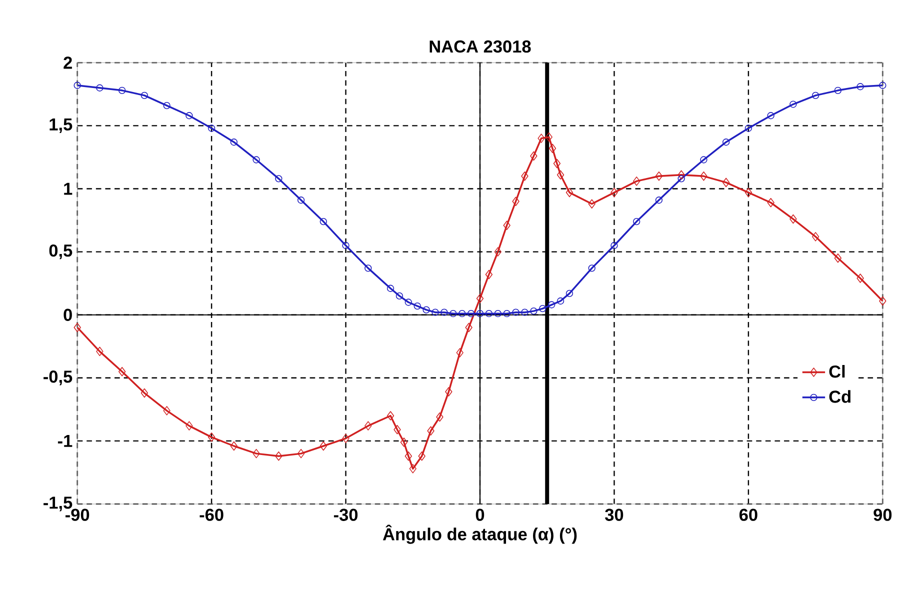 The image size is (902, 604). I want to click on legend-label: Cd, so click(839, 396).